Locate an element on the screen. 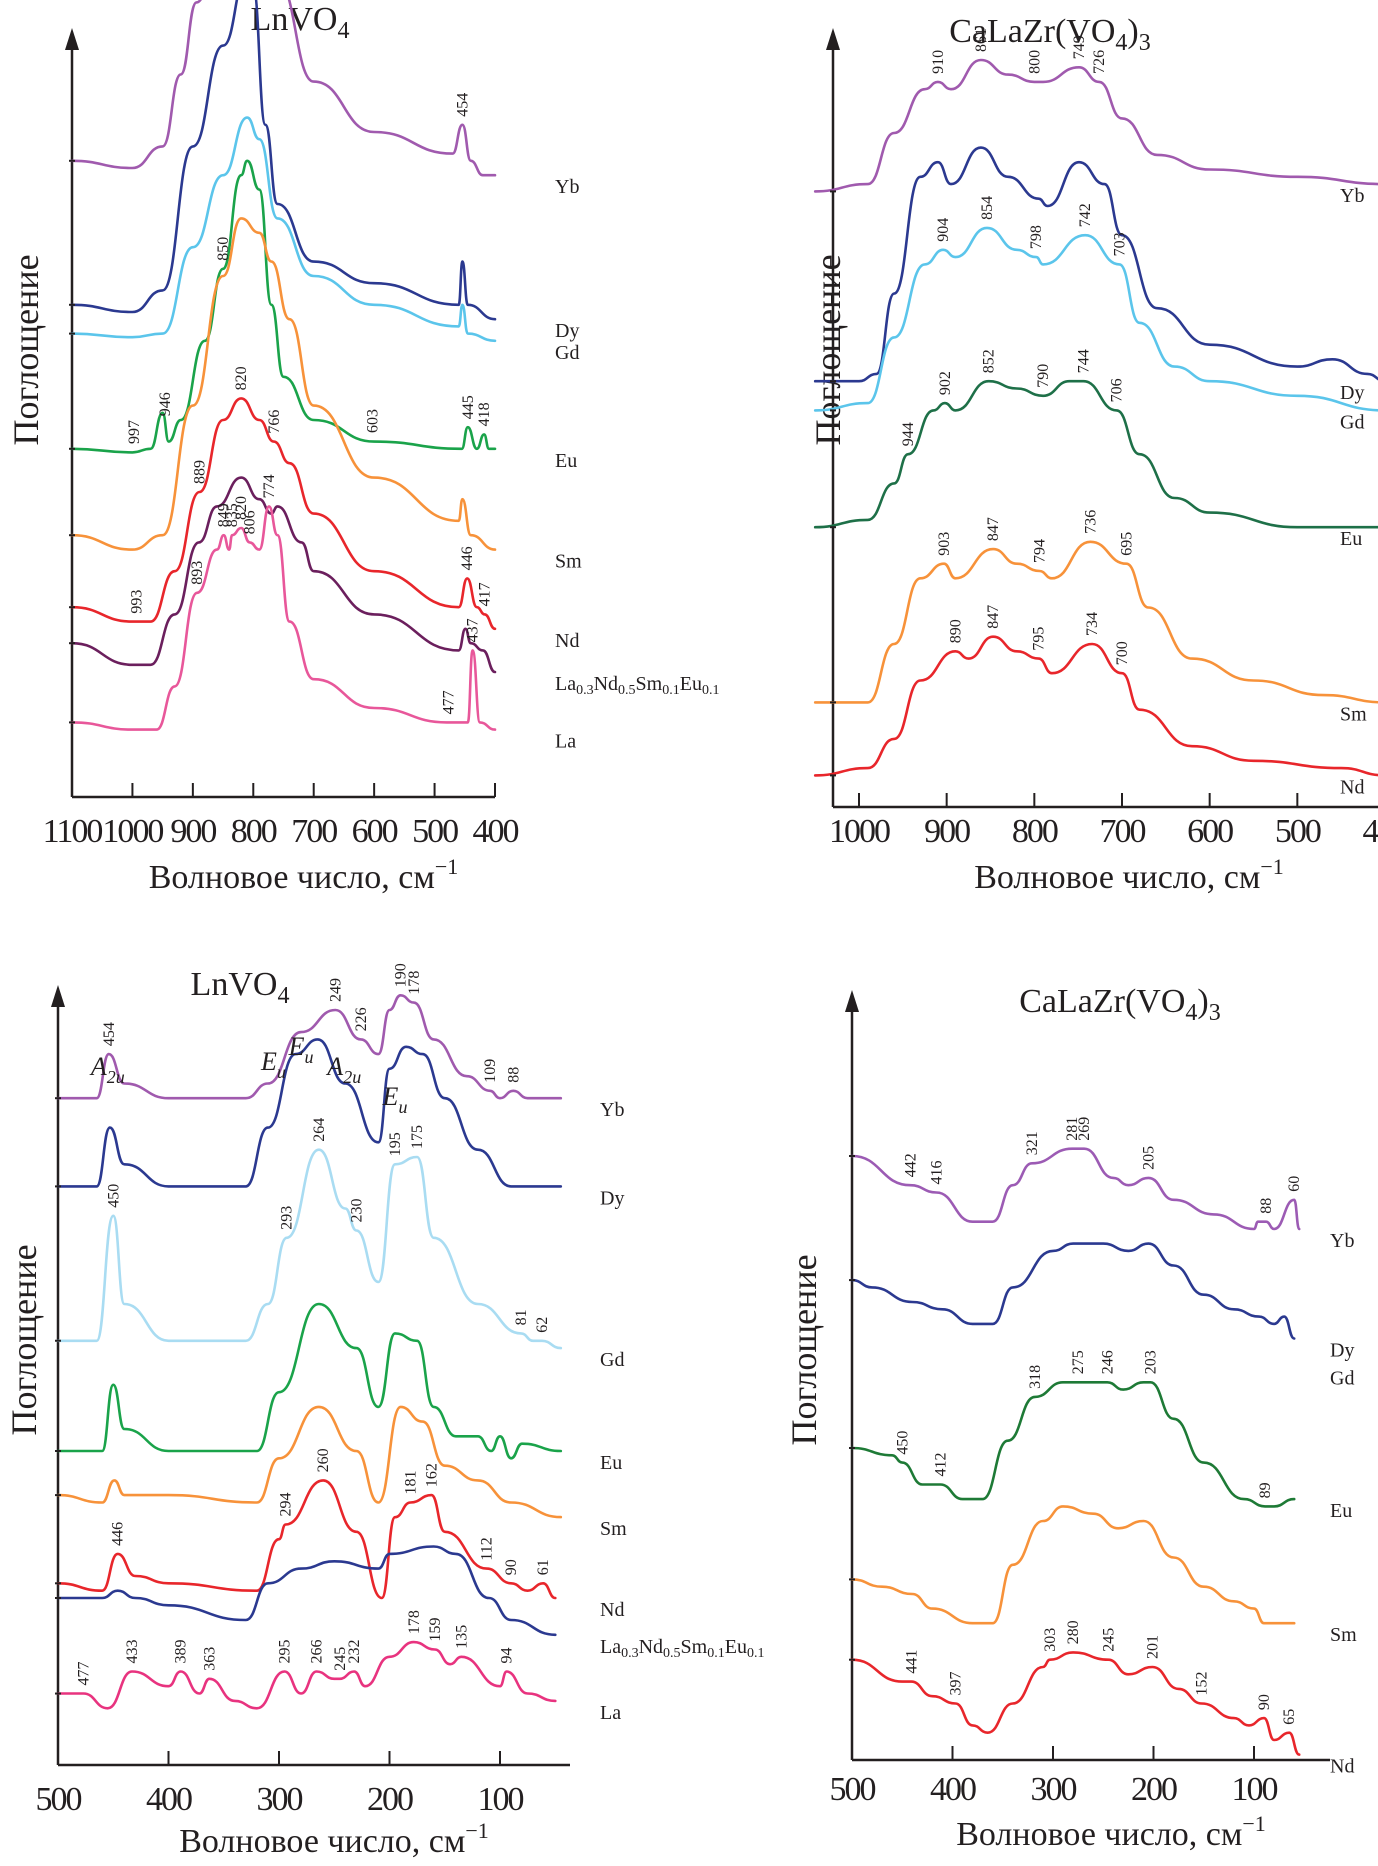 This screenshot has width=1378, height=1866. series-label: Eu is located at coordinates (1351, 539).